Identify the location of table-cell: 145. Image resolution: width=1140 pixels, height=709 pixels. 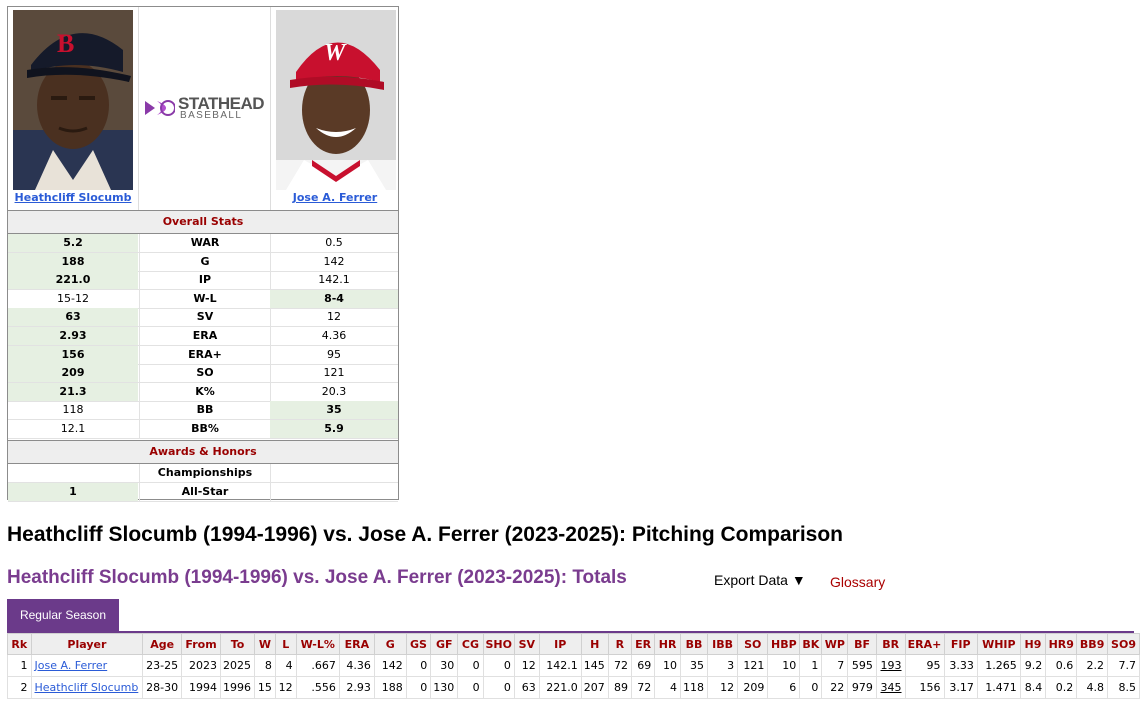
(594, 665).